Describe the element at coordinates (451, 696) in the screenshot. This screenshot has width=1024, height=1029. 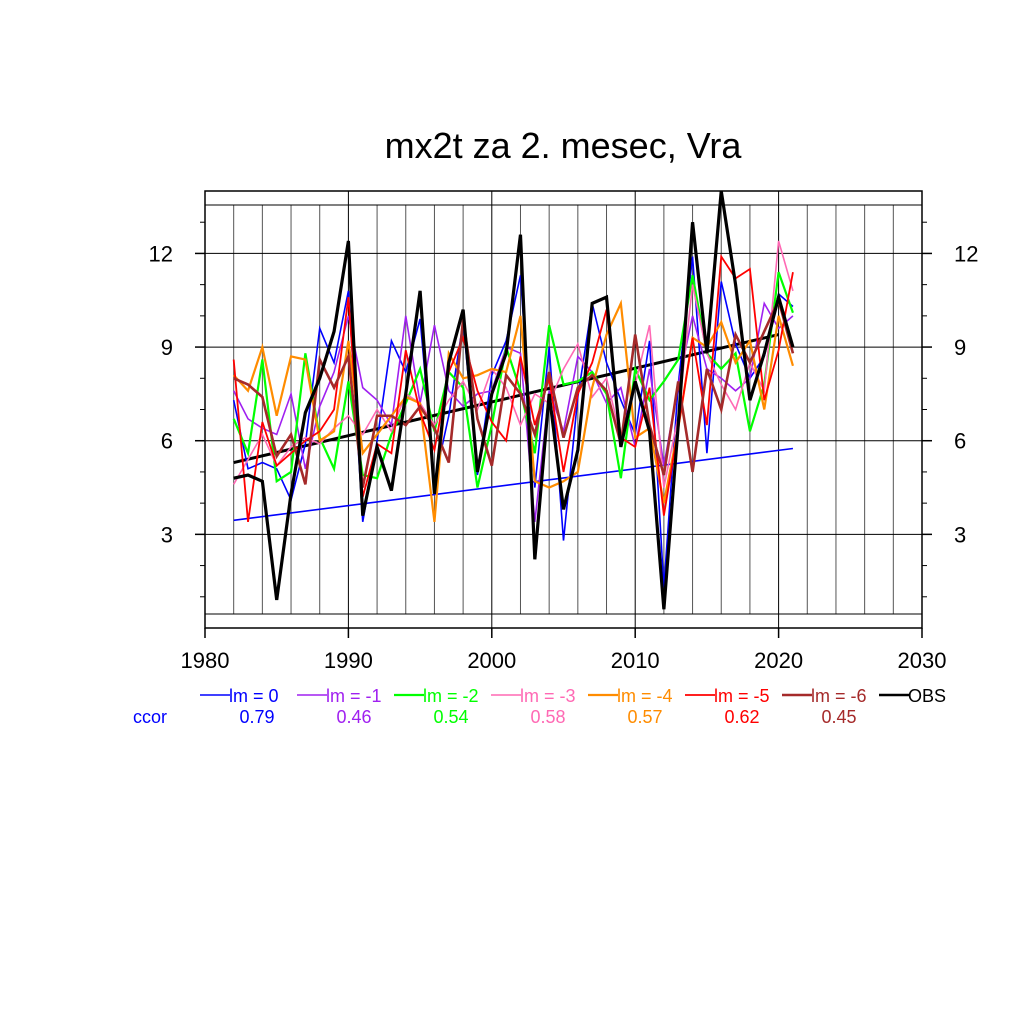
I see `legend-label-2: lm = -2` at that location.